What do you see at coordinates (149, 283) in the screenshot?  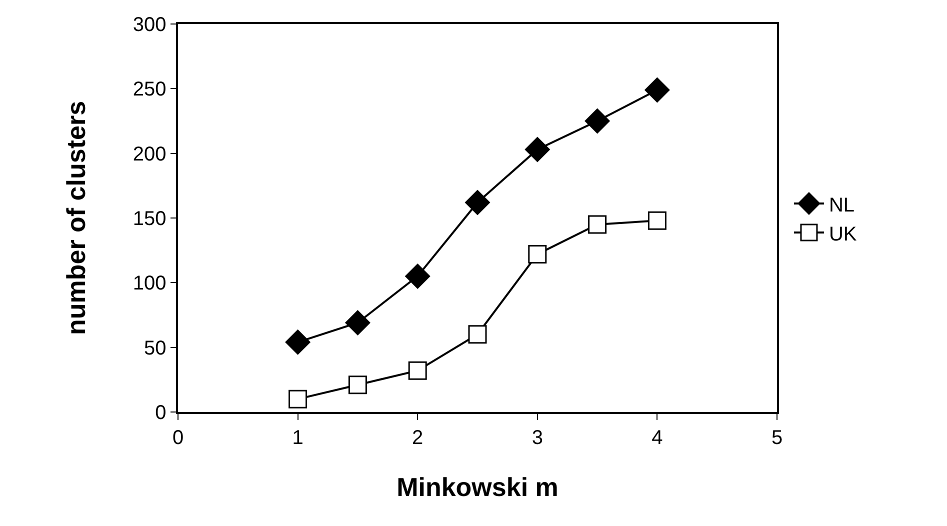 I see `y-tick-label: 100` at bounding box center [149, 283].